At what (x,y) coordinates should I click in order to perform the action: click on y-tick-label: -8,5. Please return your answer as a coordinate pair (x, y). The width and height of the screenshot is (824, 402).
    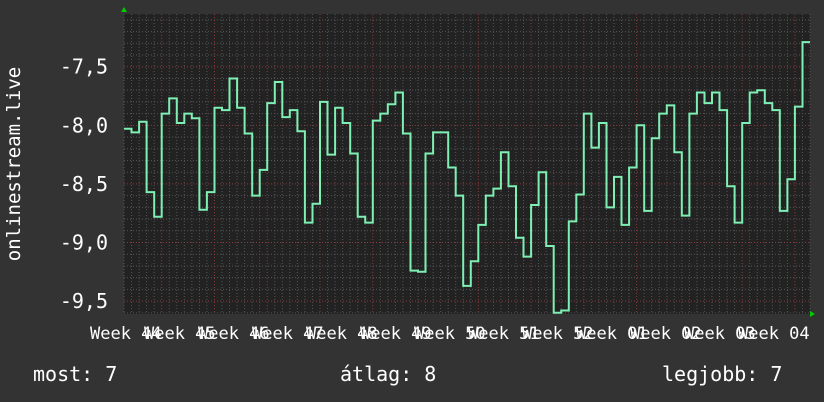
    Looking at the image, I should click on (84, 184).